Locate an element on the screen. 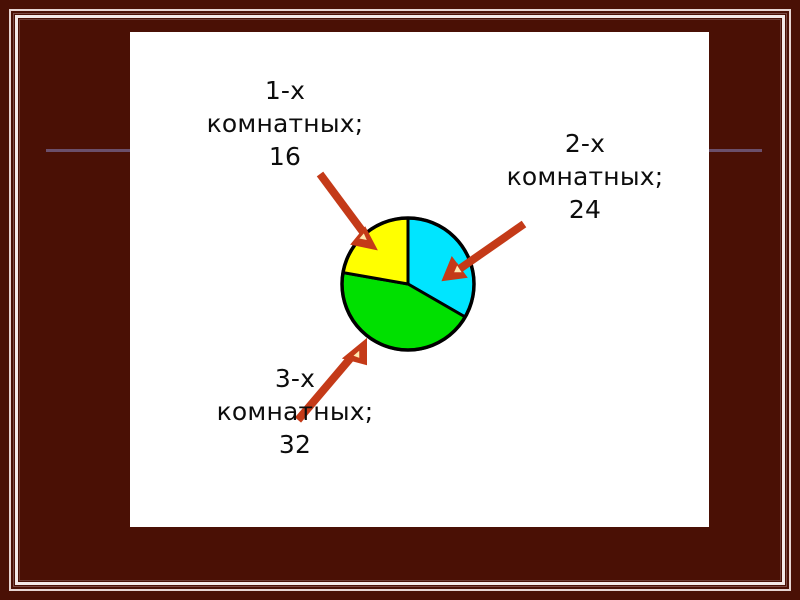  pie-label-2-room-line2: комнатных; is located at coordinates (585, 176).